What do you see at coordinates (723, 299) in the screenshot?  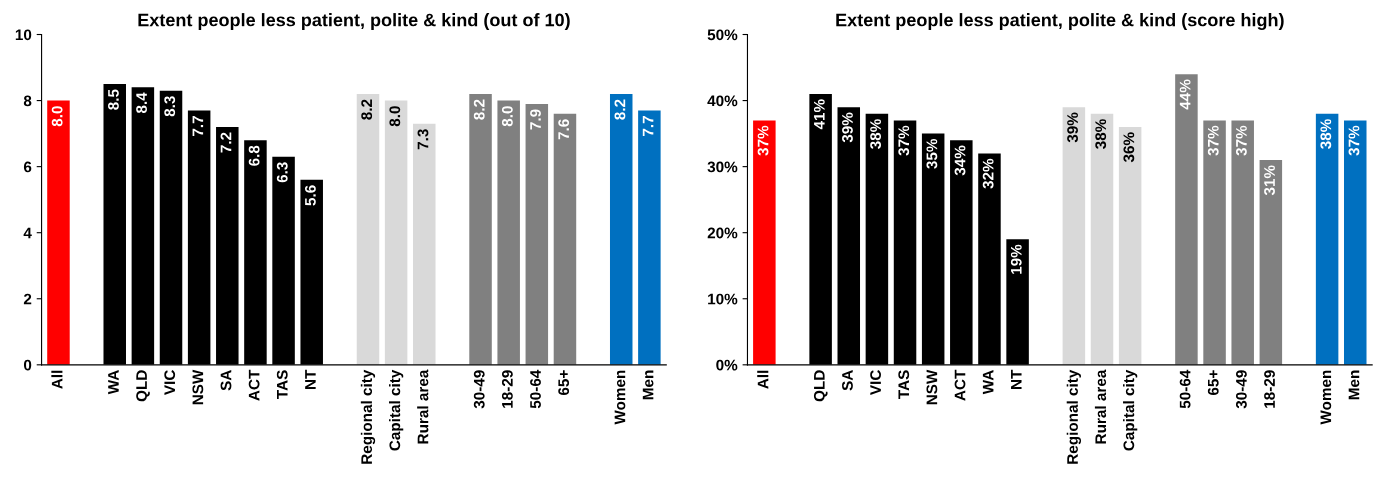 I see `y-tick-label: 10%` at bounding box center [723, 299].